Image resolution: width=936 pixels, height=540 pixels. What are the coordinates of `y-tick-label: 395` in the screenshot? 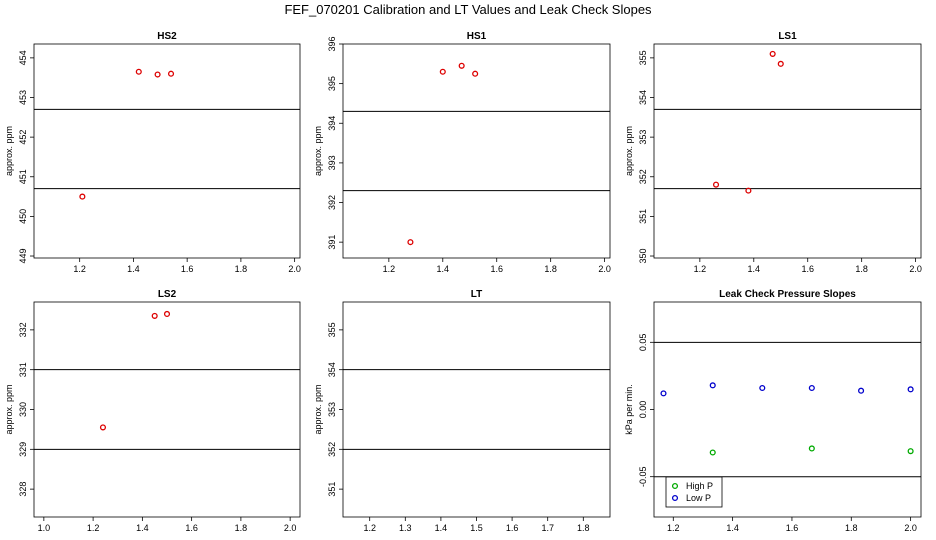 It's located at (332, 83).